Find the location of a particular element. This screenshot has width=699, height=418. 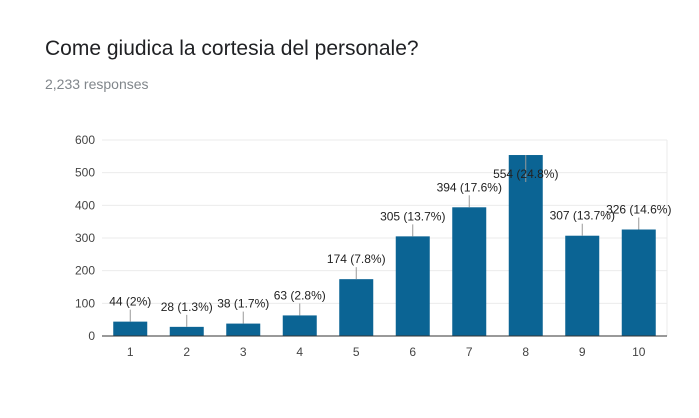

data-label: 38 (1.7%) is located at coordinates (243, 304).